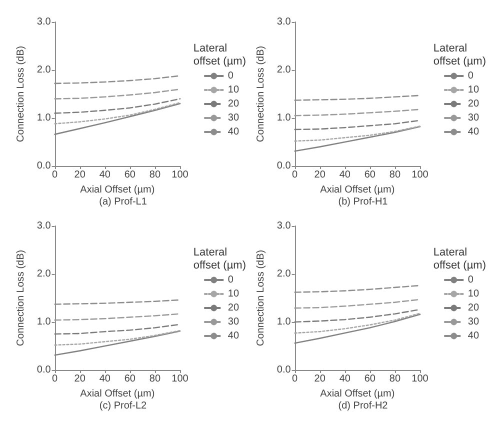 This screenshot has width=496, height=425. Describe the element at coordinates (123, 202) in the screenshot. I see `text: (a) Prof-L1` at that location.